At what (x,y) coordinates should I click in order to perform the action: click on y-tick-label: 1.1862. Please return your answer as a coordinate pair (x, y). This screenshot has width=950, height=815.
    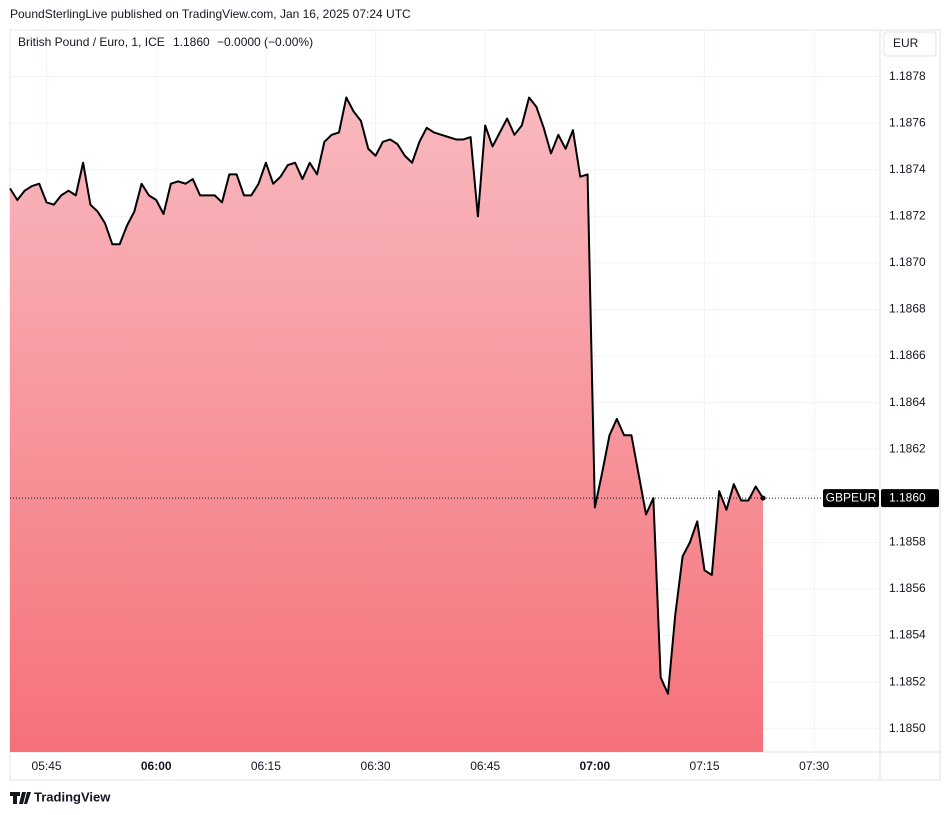
    Looking at the image, I should click on (907, 448).